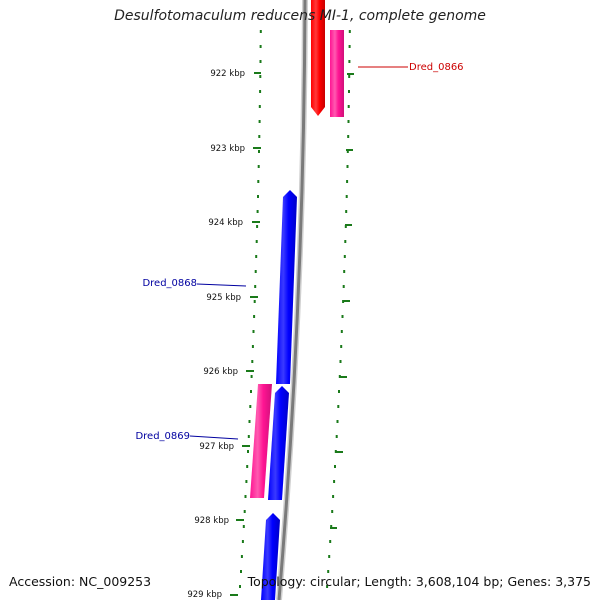  Describe the element at coordinates (388, 581) in the screenshot. I see `length-label: Length:` at that location.